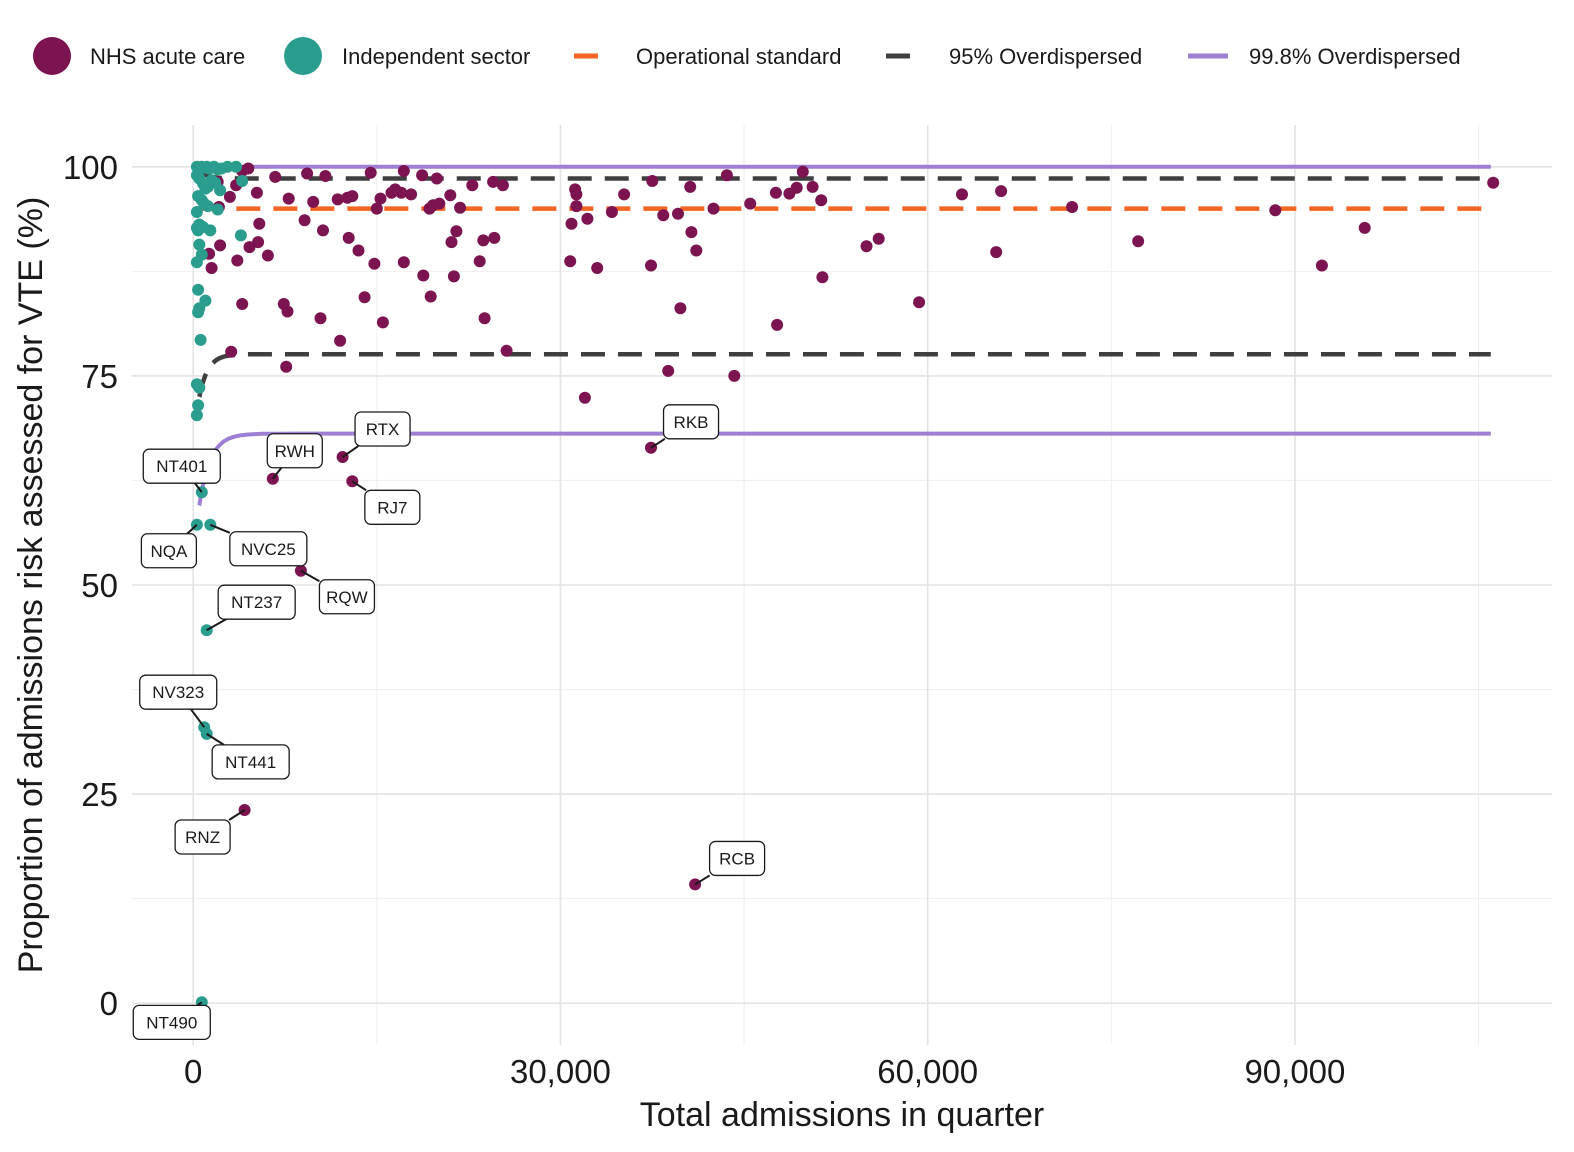 The image size is (1574, 1152). What do you see at coordinates (844, 174) in the screenshot?
I see `overdispersed-95-upper-line` at bounding box center [844, 174].